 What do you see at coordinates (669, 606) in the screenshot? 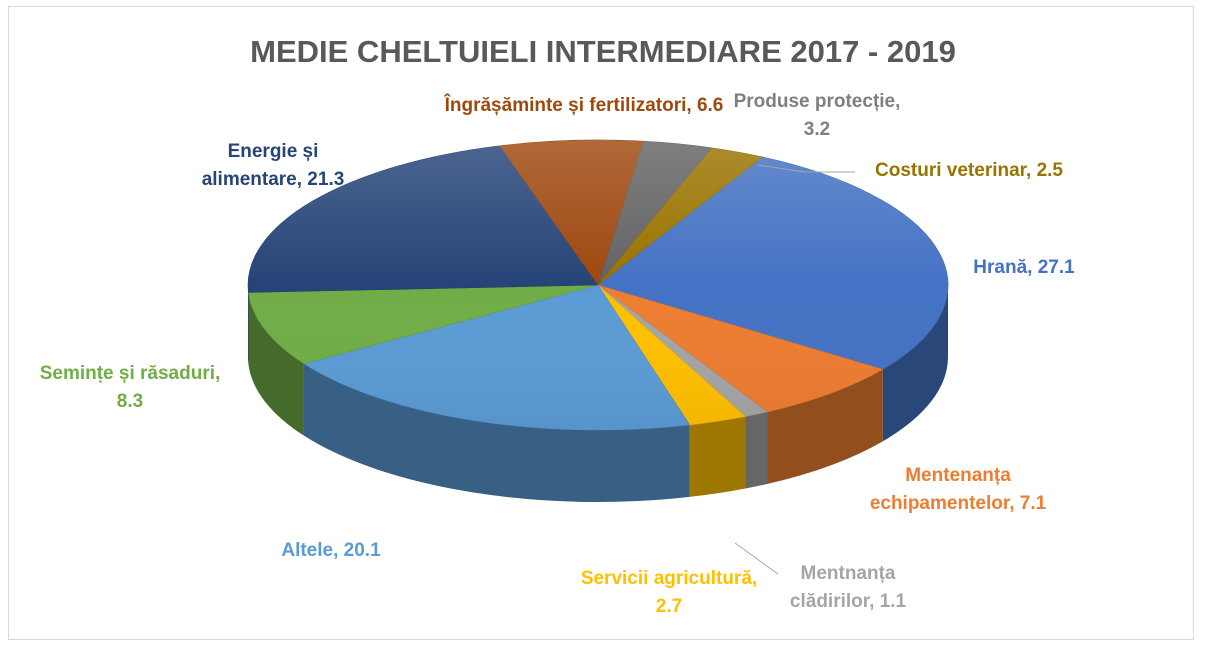
I see `slice-label-3-line-1: 2.7` at bounding box center [669, 606].